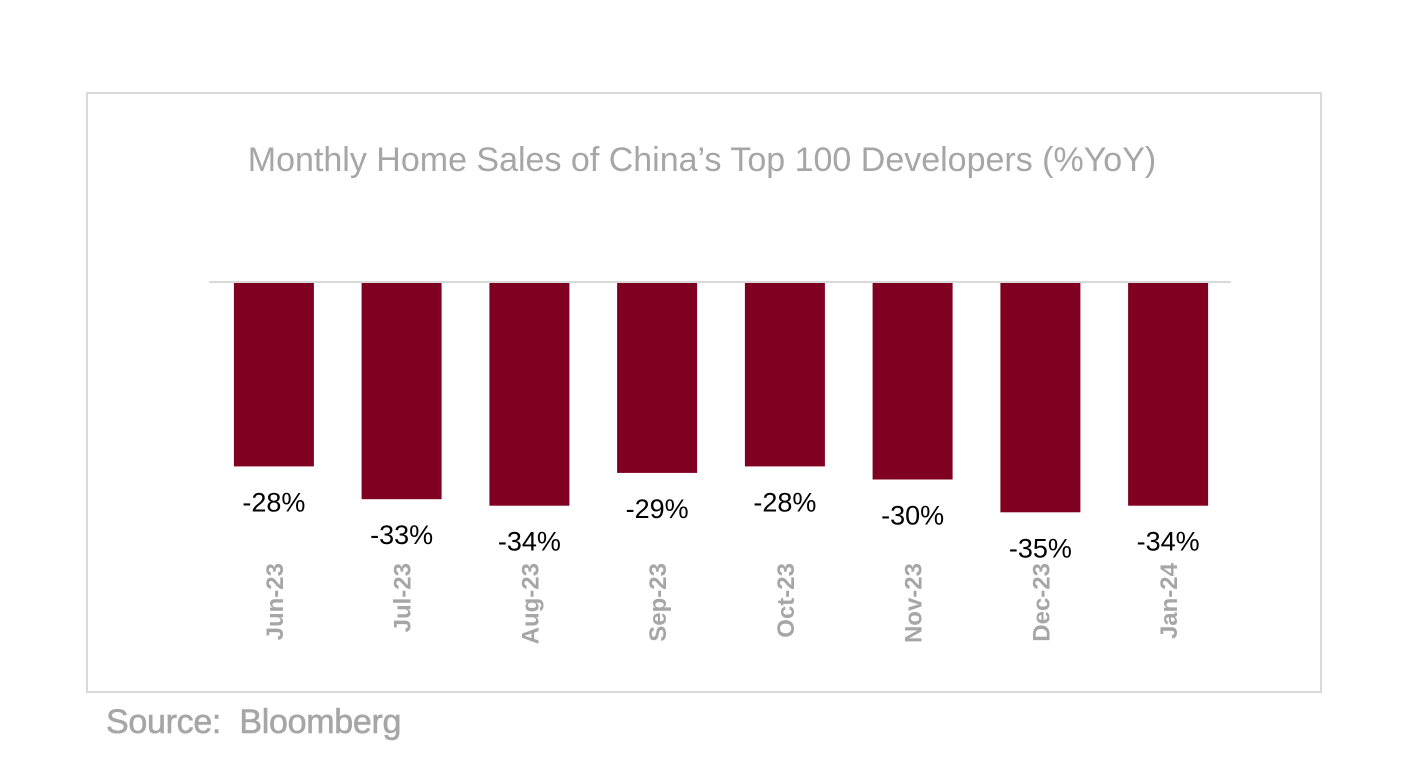  What do you see at coordinates (658, 602) in the screenshot?
I see `x-tick-label-sep-23: Sep-23` at bounding box center [658, 602].